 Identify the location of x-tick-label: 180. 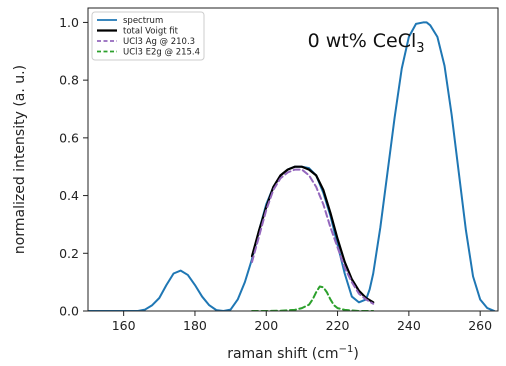
(195, 325).